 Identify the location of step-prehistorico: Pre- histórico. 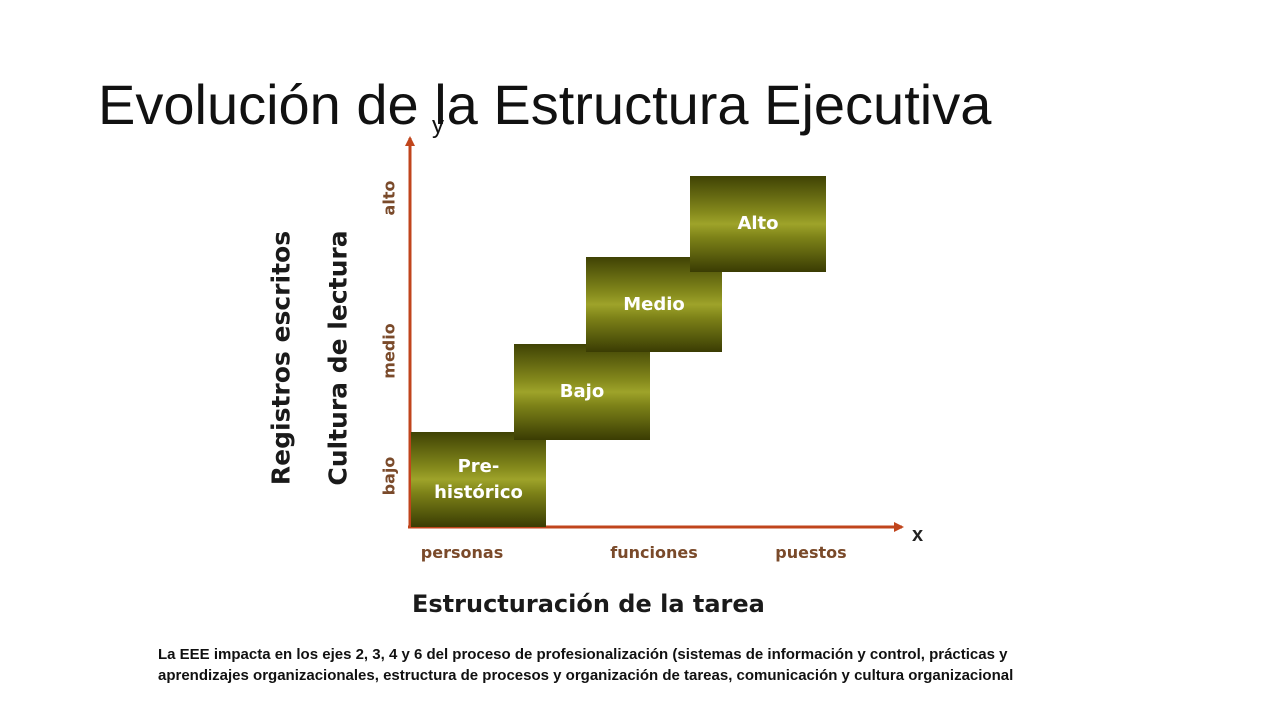
(478, 479).